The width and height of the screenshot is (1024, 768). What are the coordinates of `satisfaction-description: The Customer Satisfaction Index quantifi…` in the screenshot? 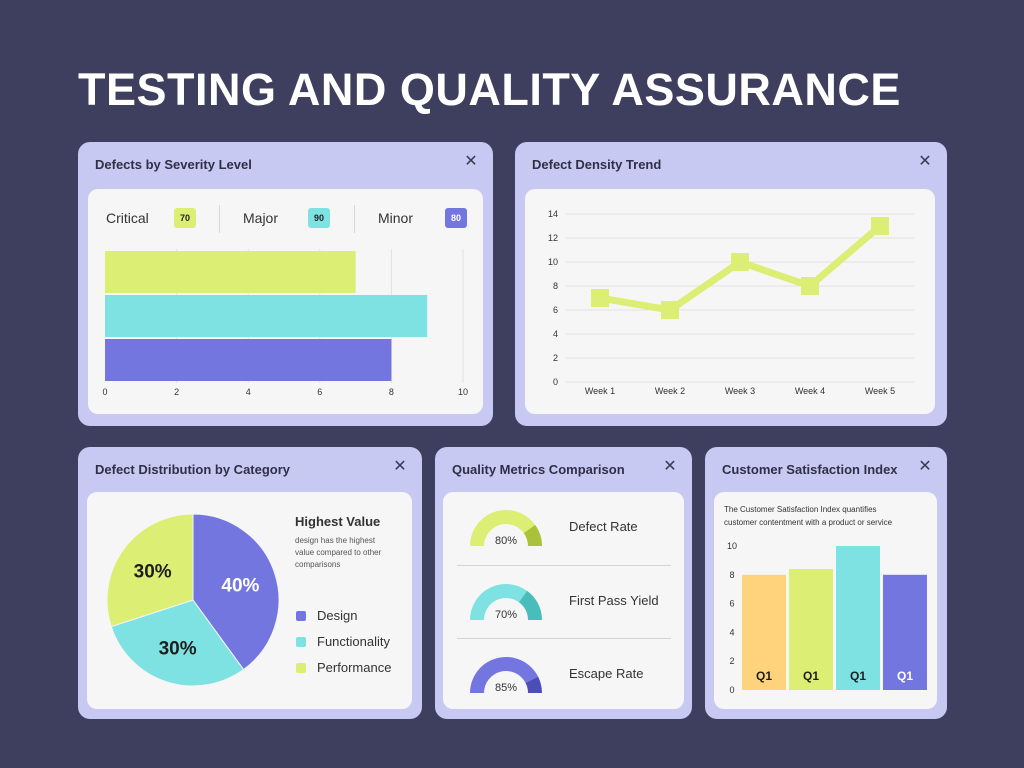 It's located at (826, 516).